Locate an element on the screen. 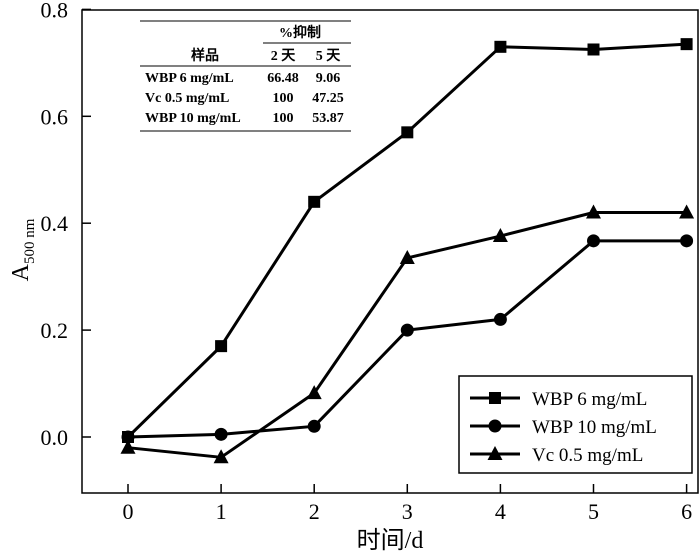  y-axis-title-main: A is located at coordinates (21, 272).